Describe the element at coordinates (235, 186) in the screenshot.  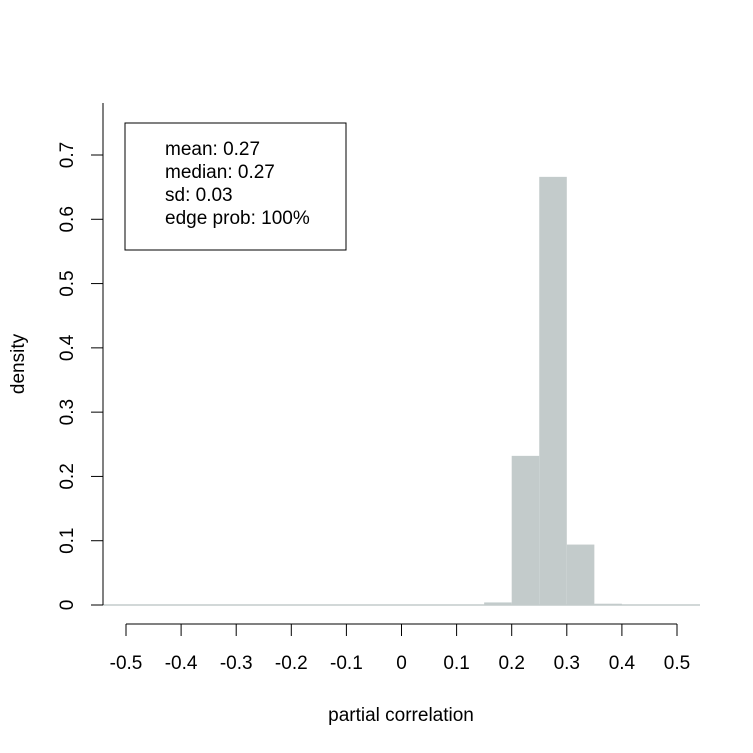
I see `legend-frame` at that location.